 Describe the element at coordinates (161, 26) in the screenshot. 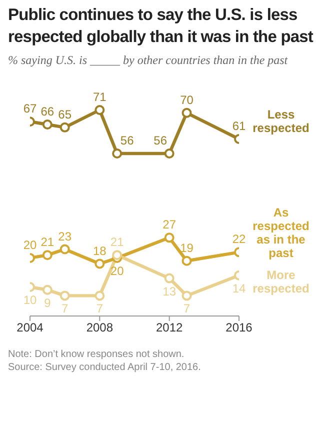

I see `chart-title: Public continues to say the U.S. is less respected globally than it was in the past` at that location.